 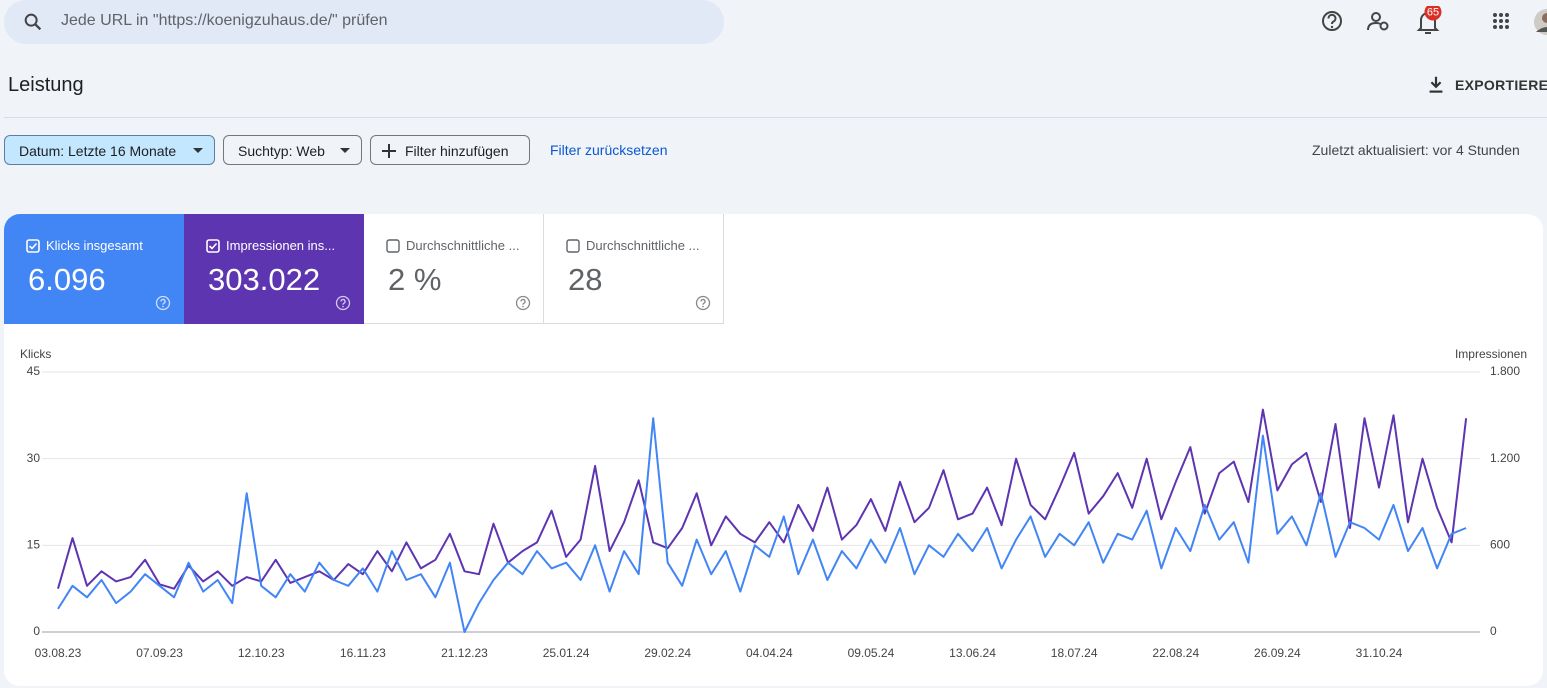 What do you see at coordinates (363, 653) in the screenshot?
I see `x-tick-label: 16.11.23` at bounding box center [363, 653].